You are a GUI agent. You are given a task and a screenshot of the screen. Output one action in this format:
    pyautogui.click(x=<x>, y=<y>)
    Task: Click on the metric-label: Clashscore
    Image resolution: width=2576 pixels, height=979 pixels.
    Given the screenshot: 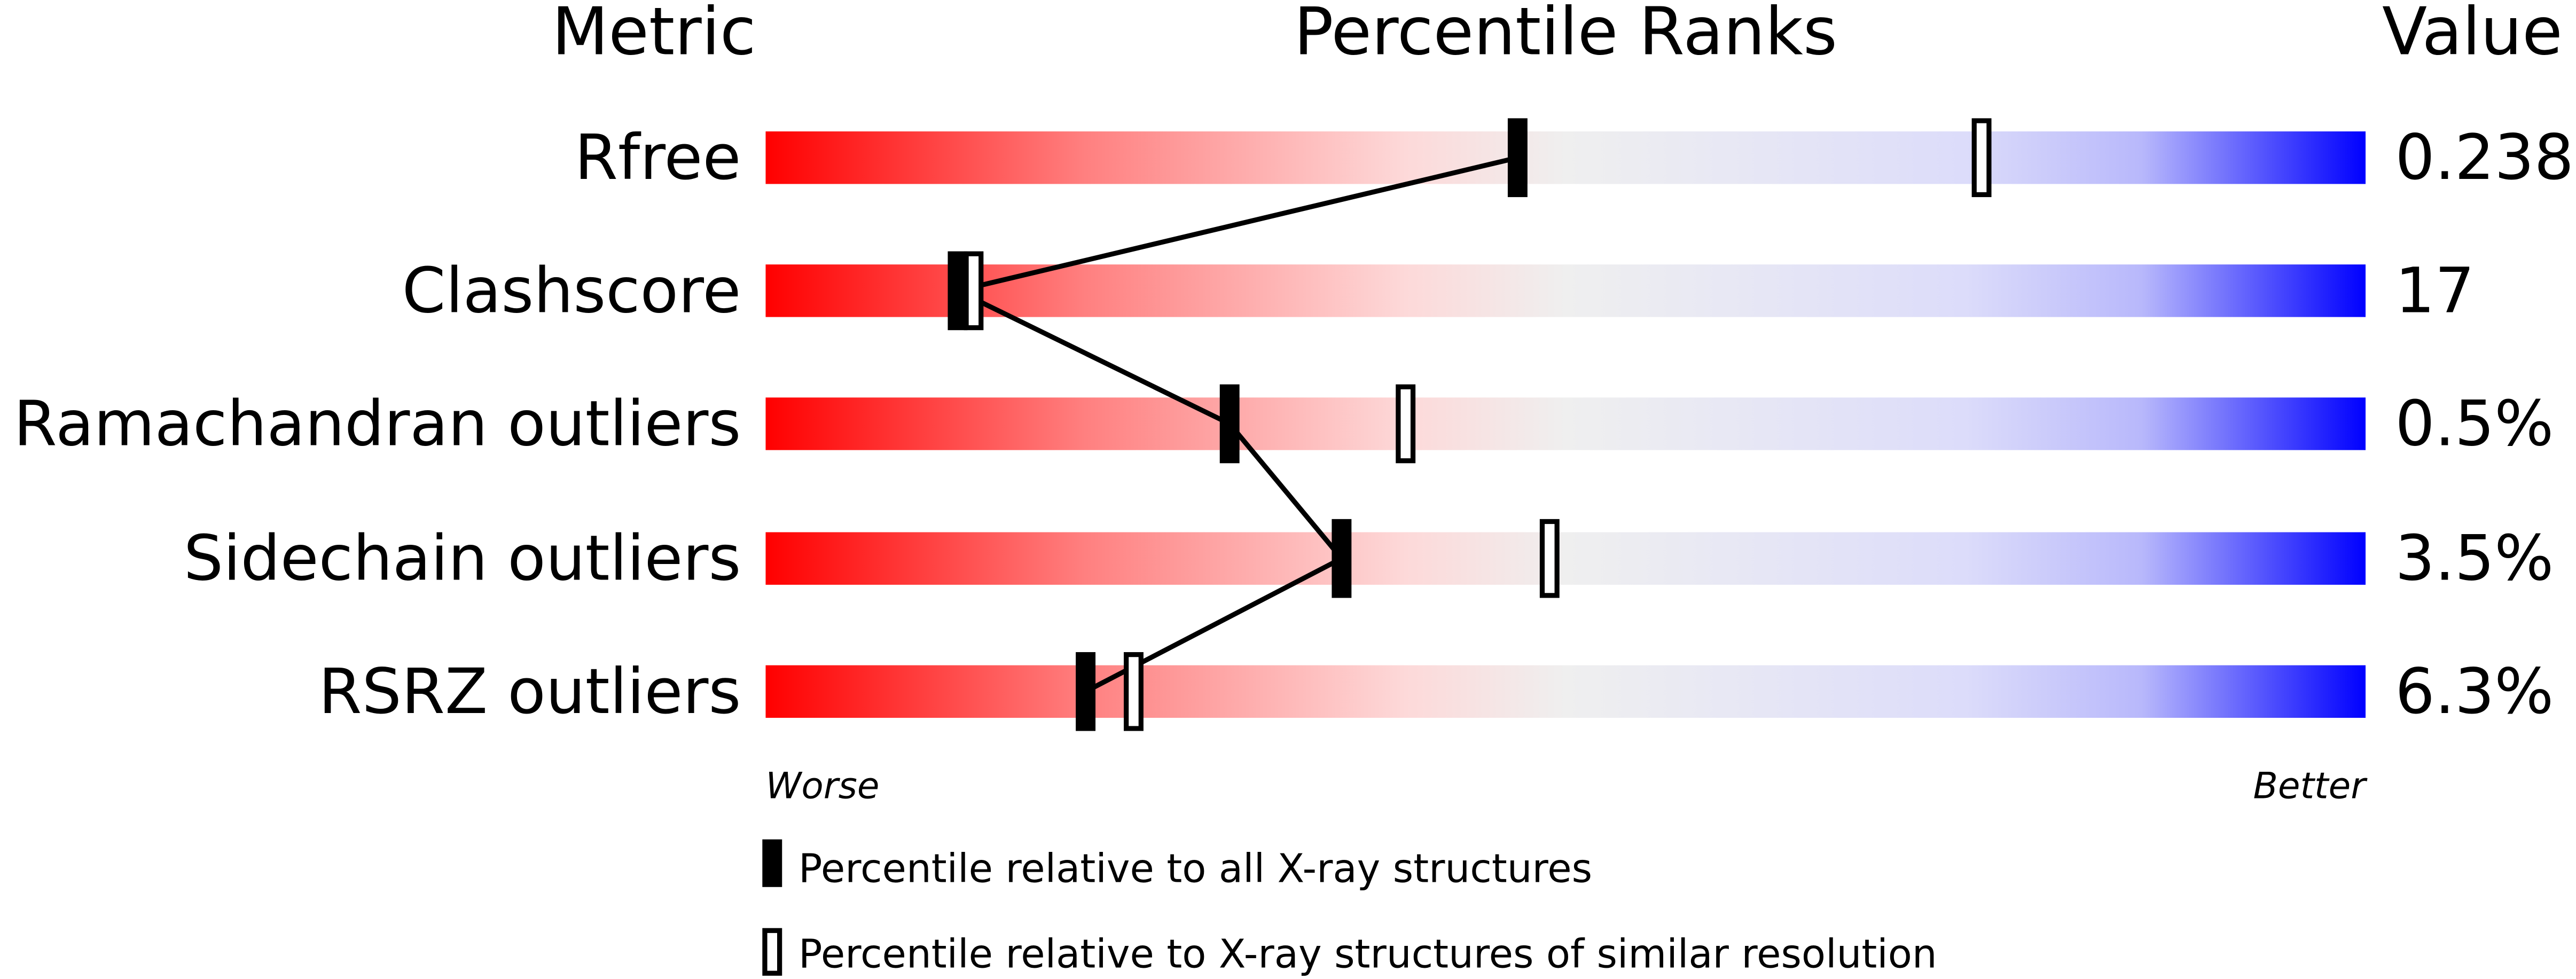 What is the action you would take?
    pyautogui.click(x=571, y=290)
    